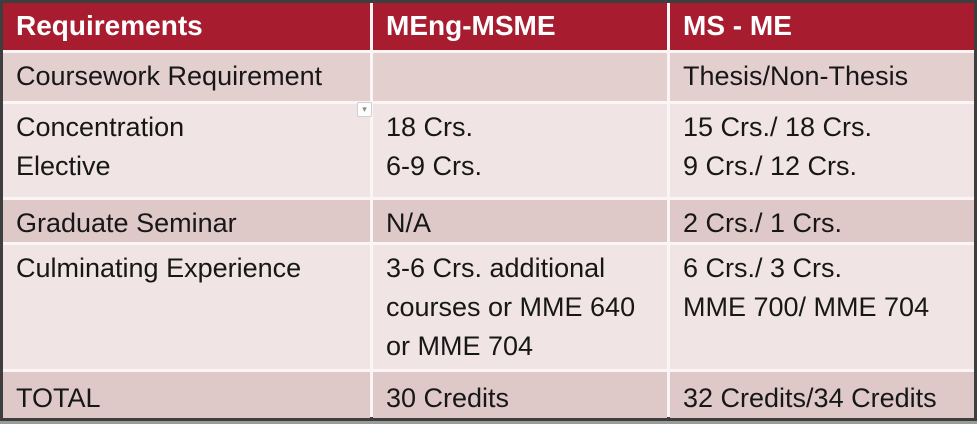 This screenshot has width=977, height=424. What do you see at coordinates (520, 395) in the screenshot?
I see `cell-total-meng-msme: 30 Credits` at bounding box center [520, 395].